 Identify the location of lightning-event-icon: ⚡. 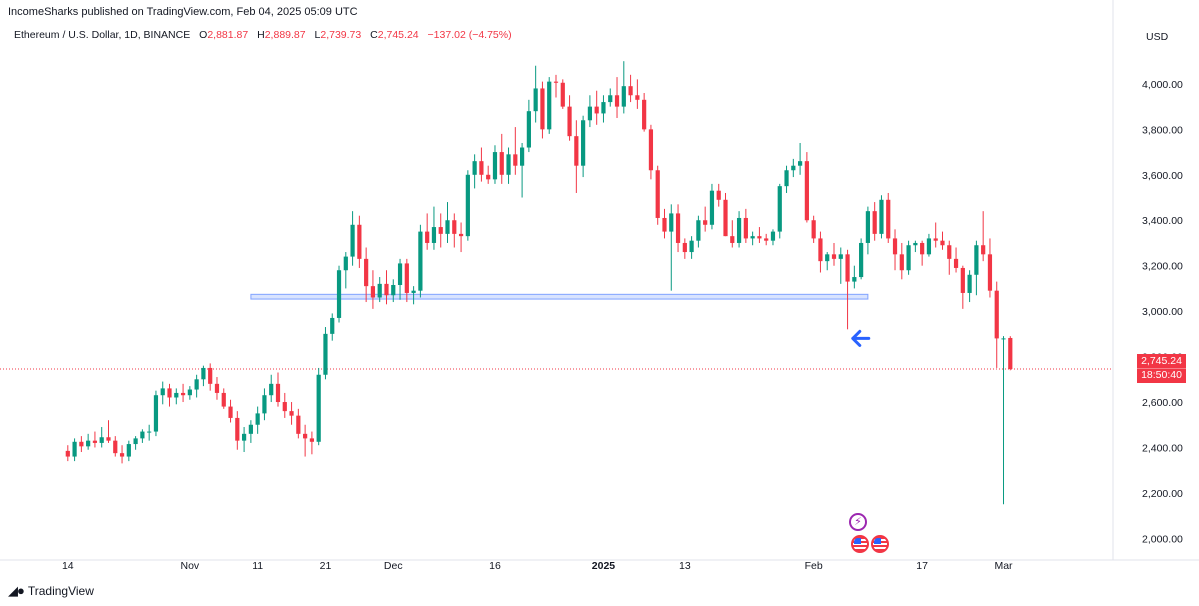
(858, 522).